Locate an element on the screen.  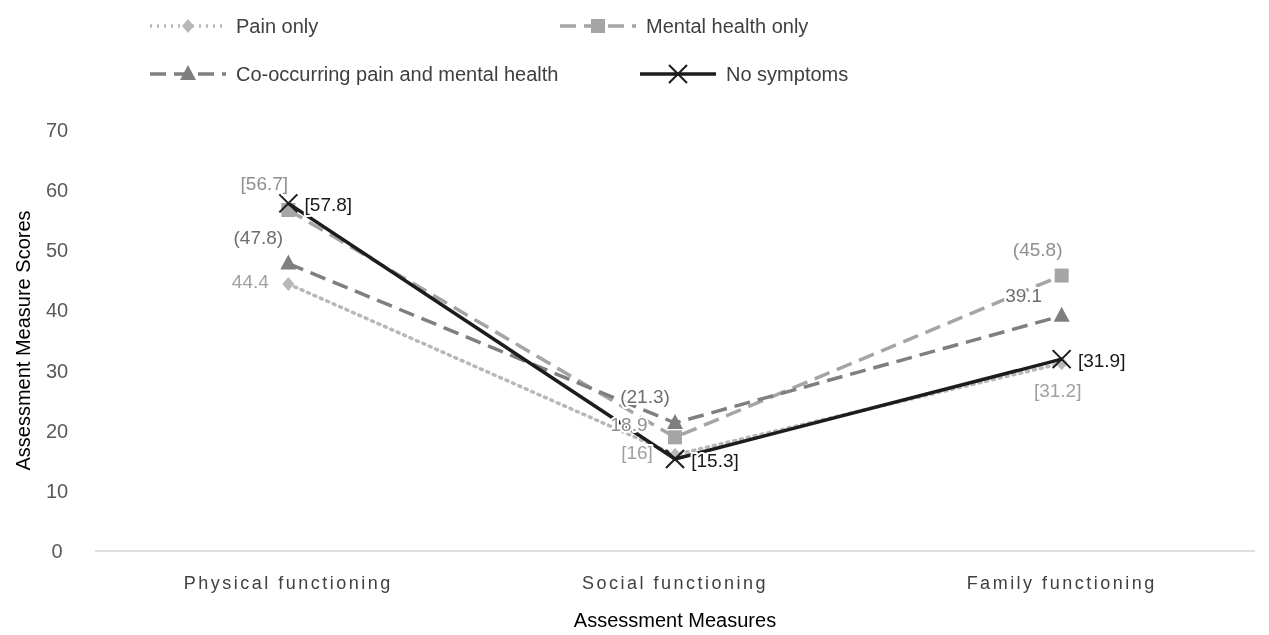
y-tick-label: 20 is located at coordinates (57, 430).